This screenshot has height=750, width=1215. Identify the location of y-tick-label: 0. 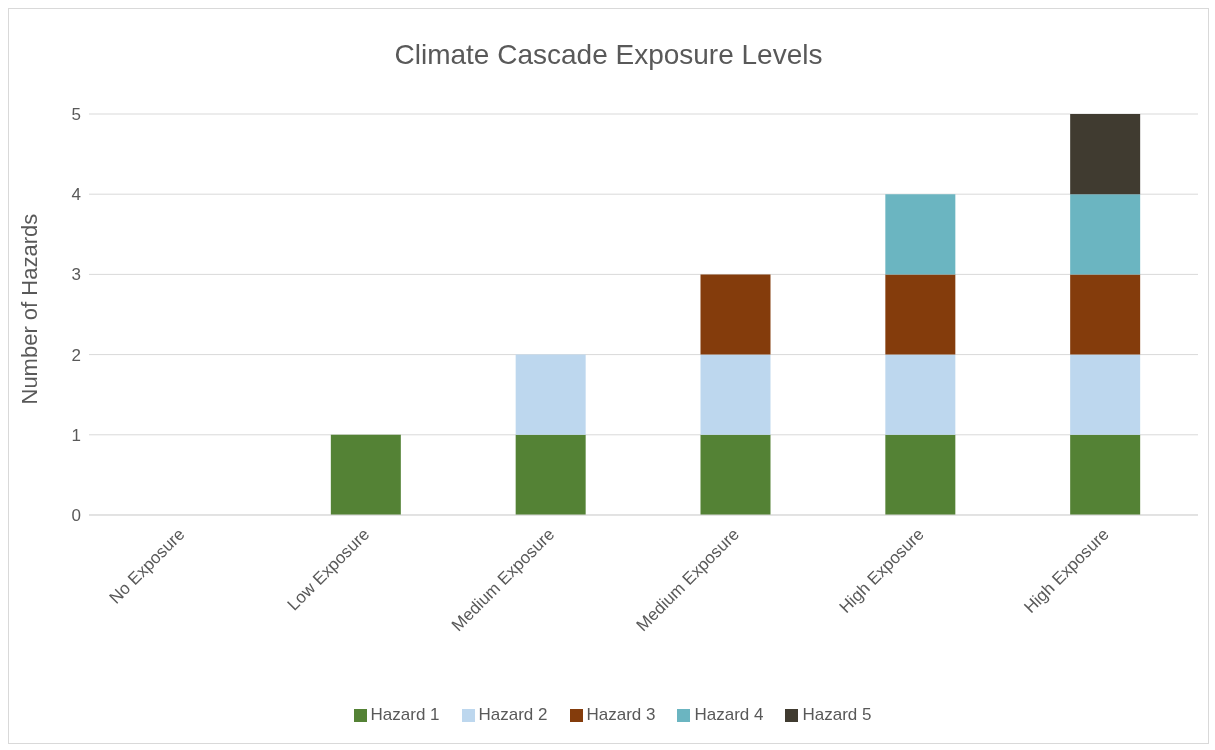
(76, 516).